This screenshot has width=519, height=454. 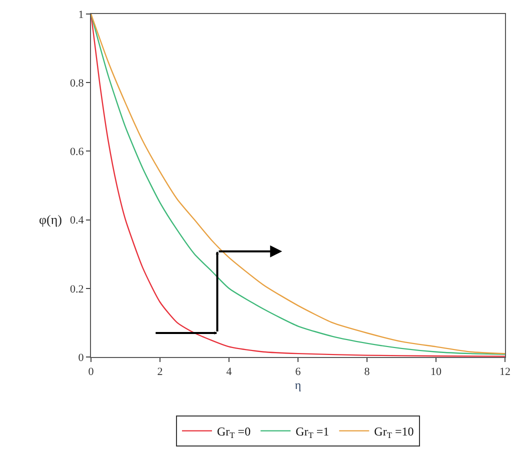 What do you see at coordinates (234, 432) in the screenshot?
I see `legend-label: Gr$_{T}$ =0` at bounding box center [234, 432].